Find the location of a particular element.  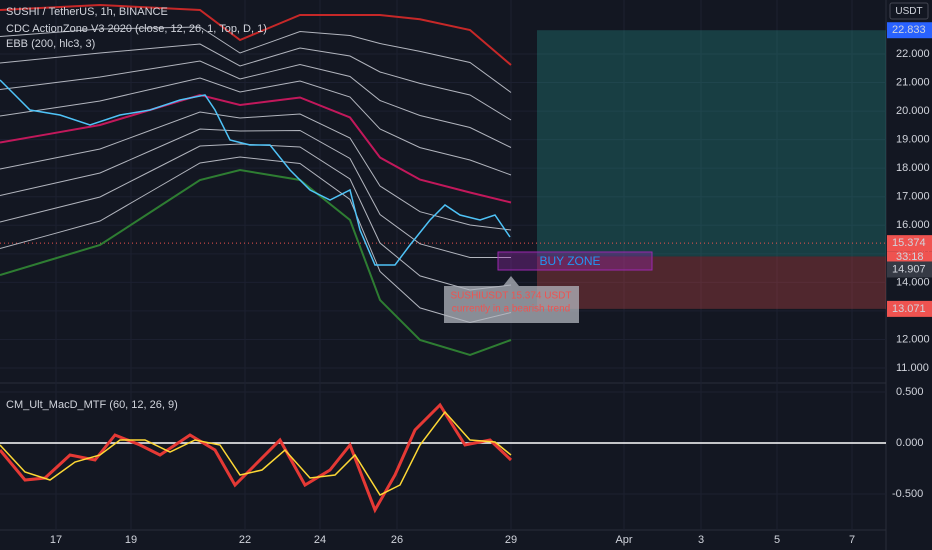

price-tick-label: 12.000 is located at coordinates (913, 339).